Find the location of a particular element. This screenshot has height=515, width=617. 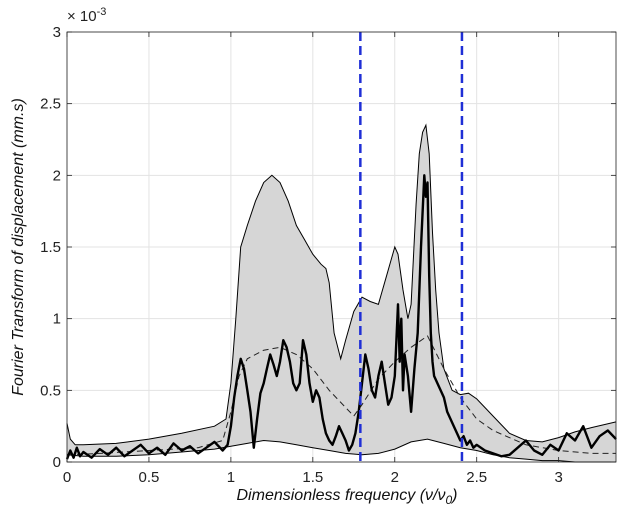

x-tick-label: 1 is located at coordinates (231, 477).